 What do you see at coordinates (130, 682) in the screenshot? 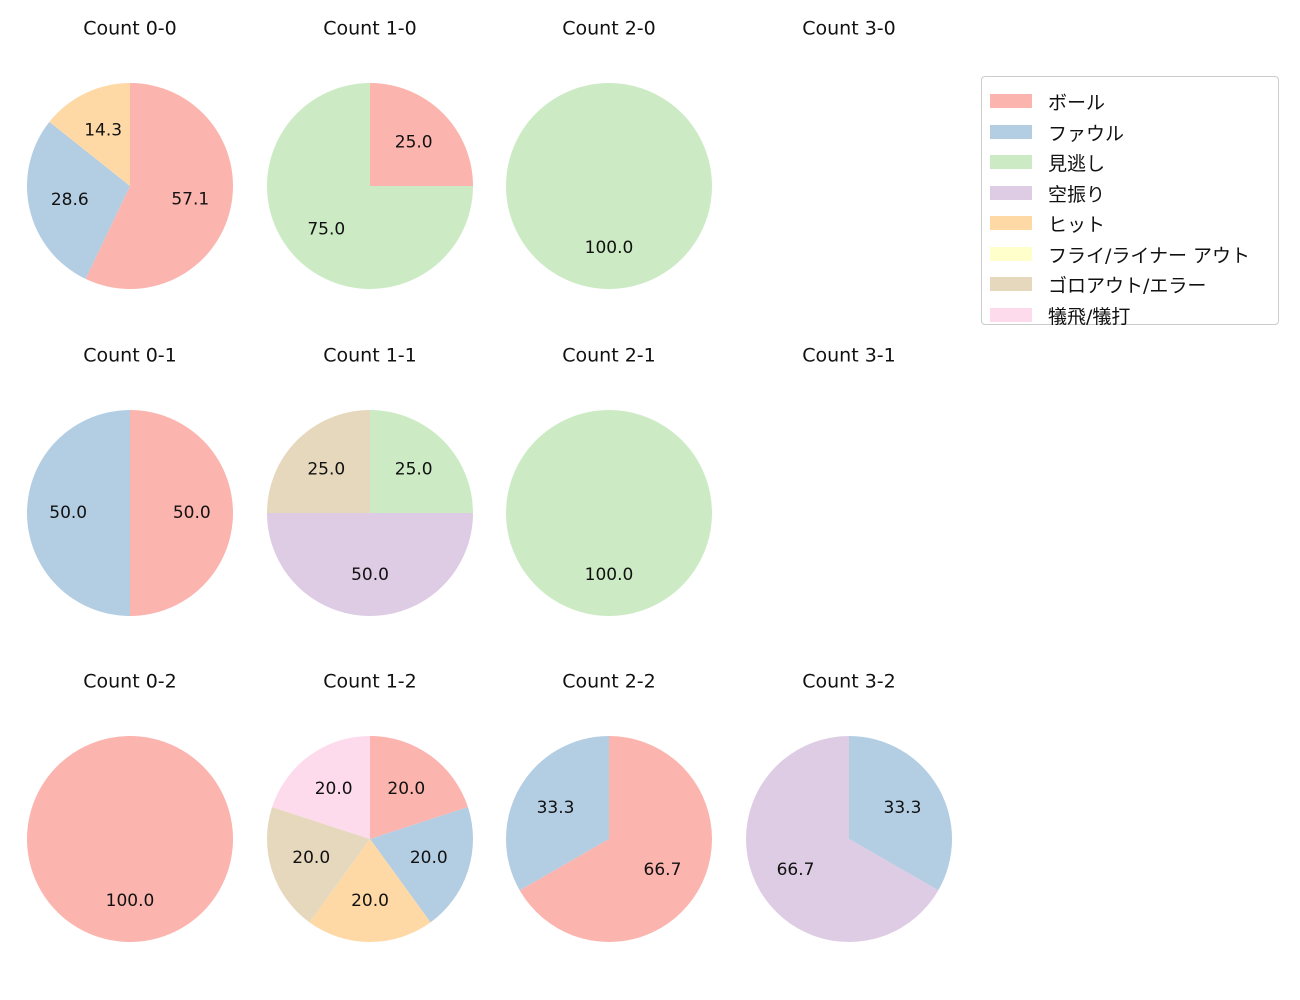
I see `pie-title: Count 0-2` at bounding box center [130, 682].